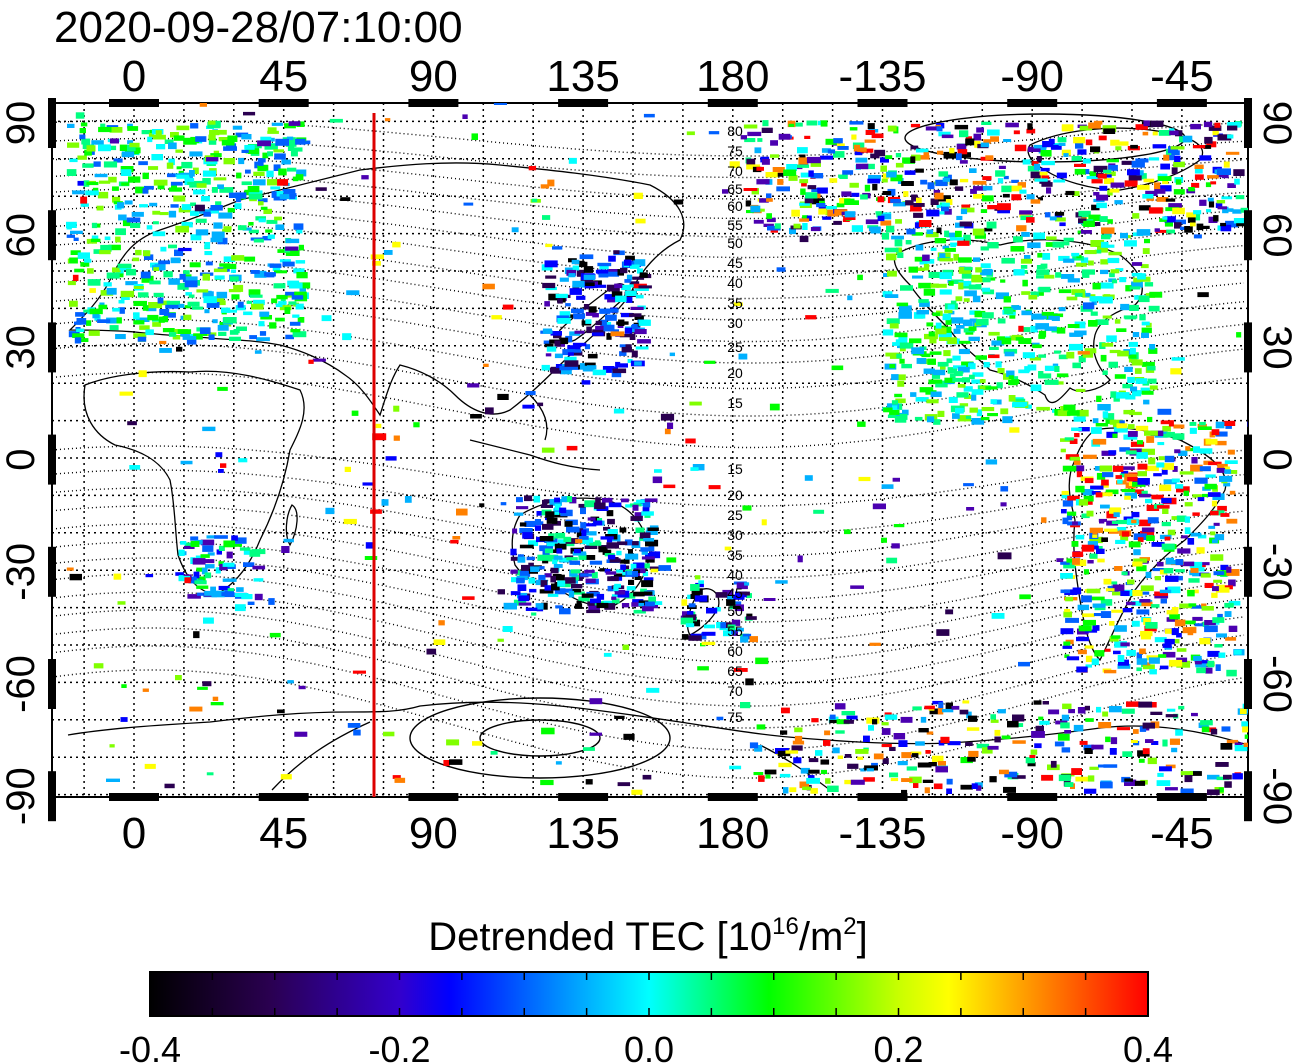 This screenshot has width=1296, height=1064. What do you see at coordinates (1248, 123) in the screenshot?
I see `right-border-tick` at bounding box center [1248, 123].